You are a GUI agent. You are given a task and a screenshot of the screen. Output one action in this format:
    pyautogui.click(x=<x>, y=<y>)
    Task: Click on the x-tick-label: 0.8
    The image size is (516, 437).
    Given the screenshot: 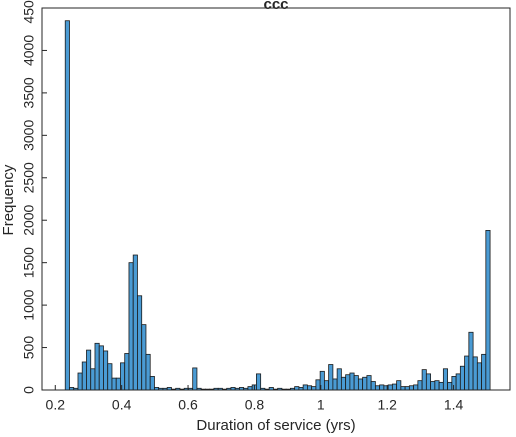 What is the action you would take?
    pyautogui.click(x=255, y=405)
    